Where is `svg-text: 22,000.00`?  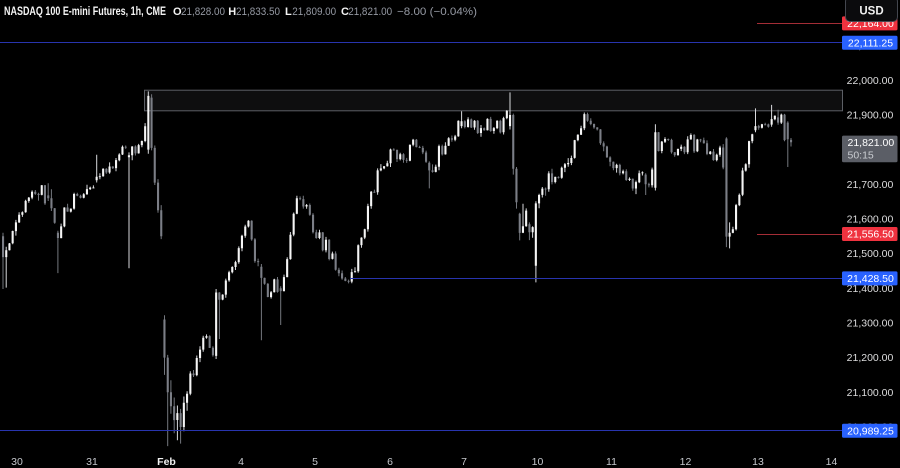
svg-text: 22,000.00 is located at coordinates (870, 81).